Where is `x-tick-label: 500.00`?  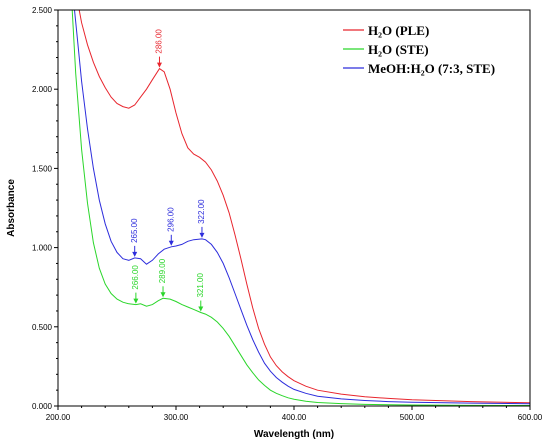 x-tick-label: 500.00 is located at coordinates (412, 417).